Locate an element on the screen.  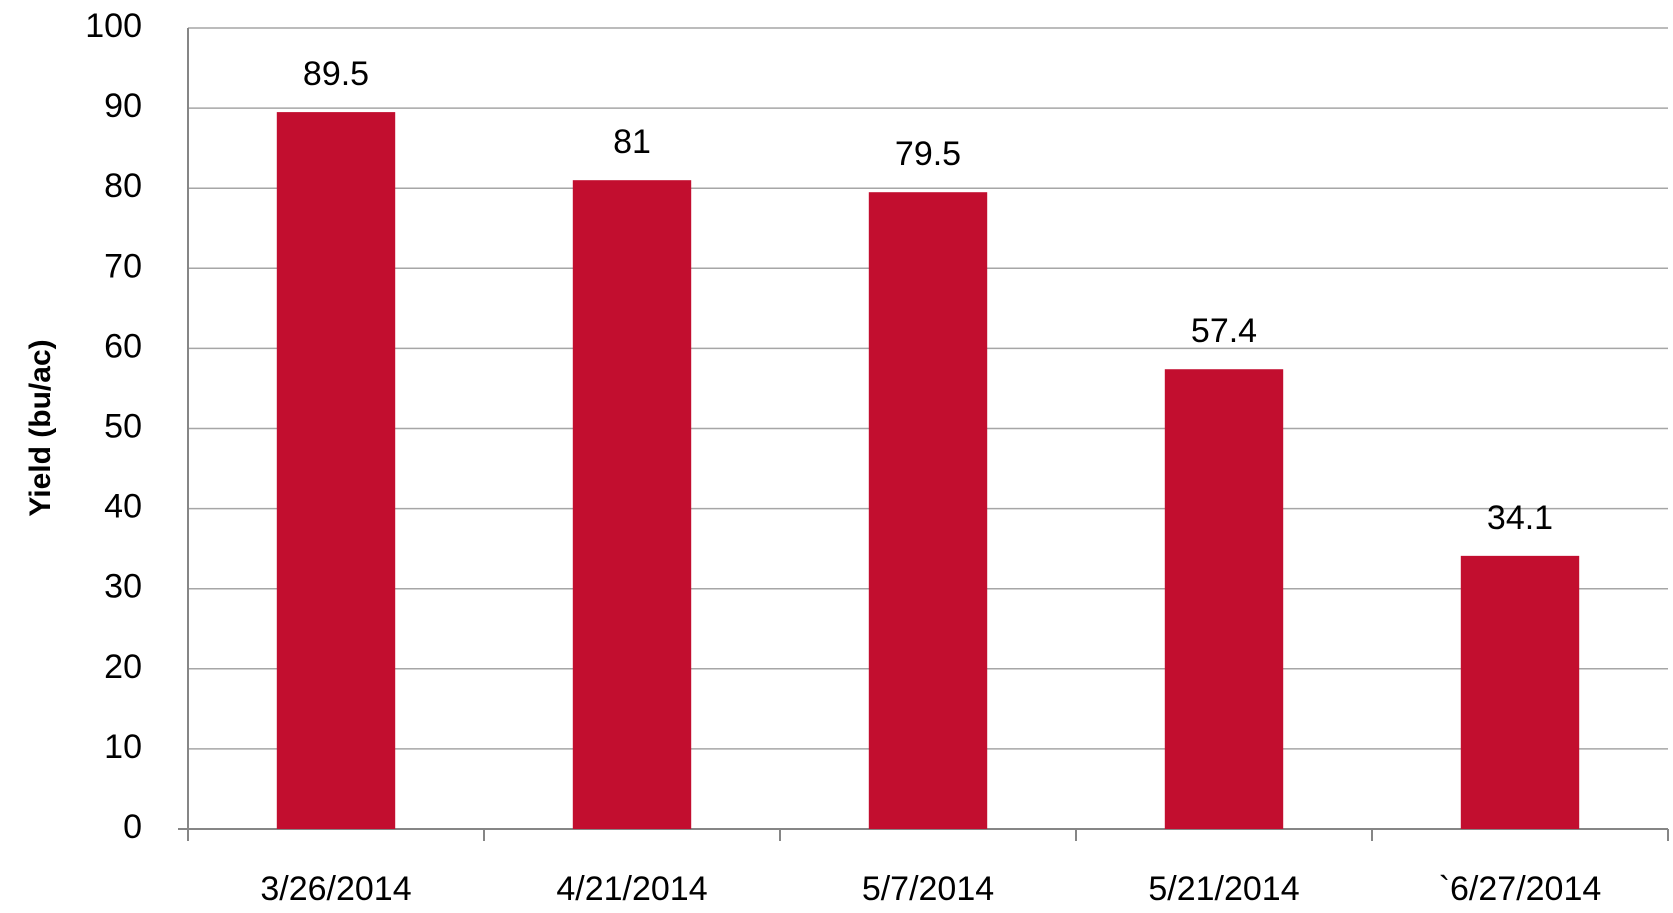
data-label: 79.5 is located at coordinates (928, 154).